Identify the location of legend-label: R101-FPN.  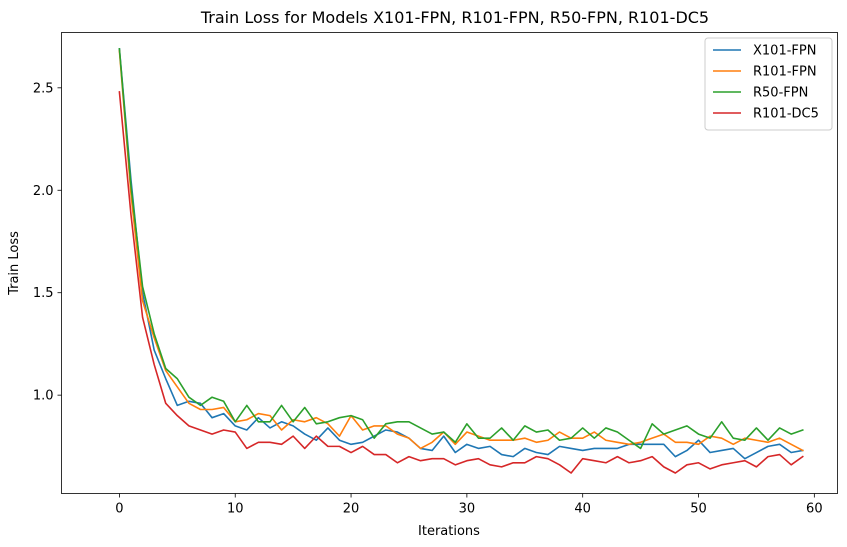
(785, 72).